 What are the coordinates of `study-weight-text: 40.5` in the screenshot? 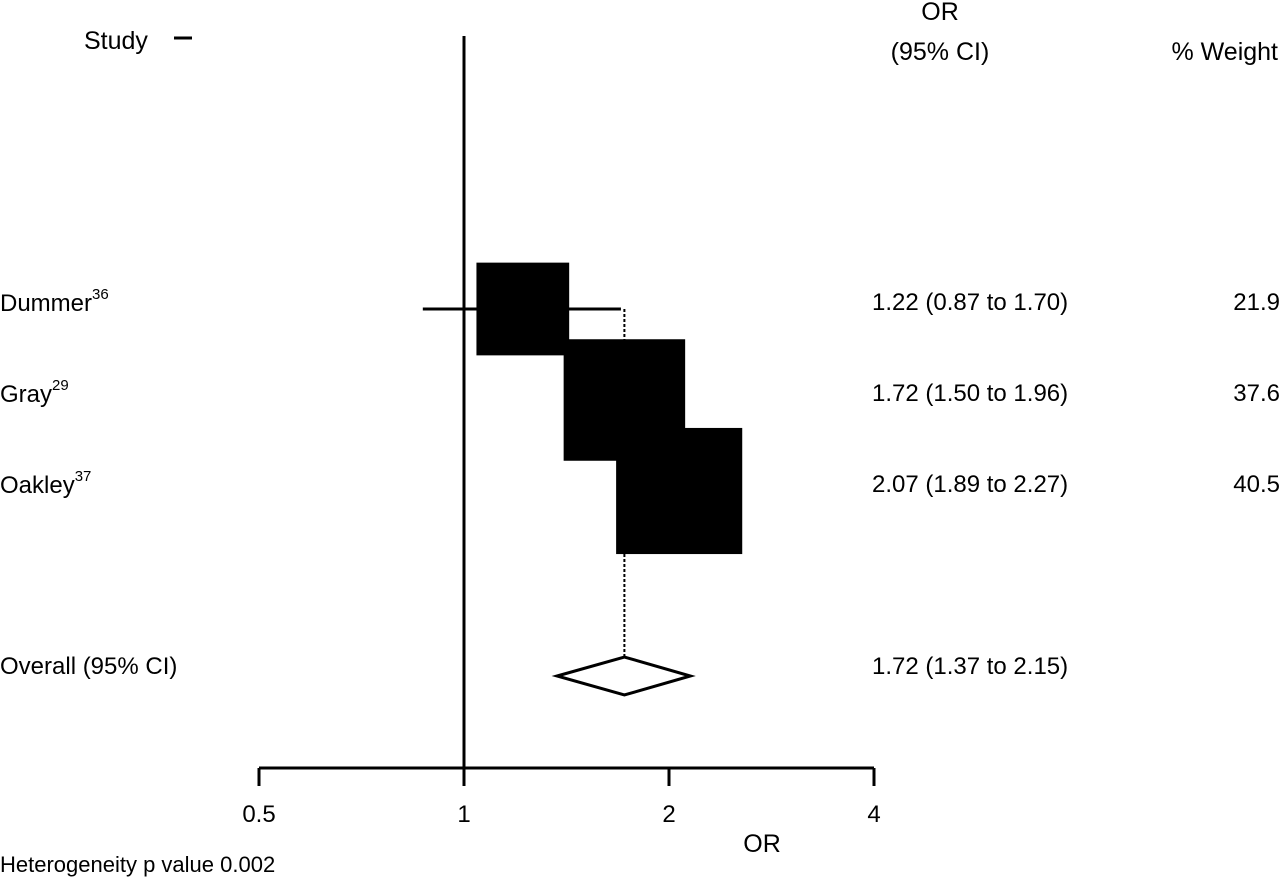 It's located at (1256, 484).